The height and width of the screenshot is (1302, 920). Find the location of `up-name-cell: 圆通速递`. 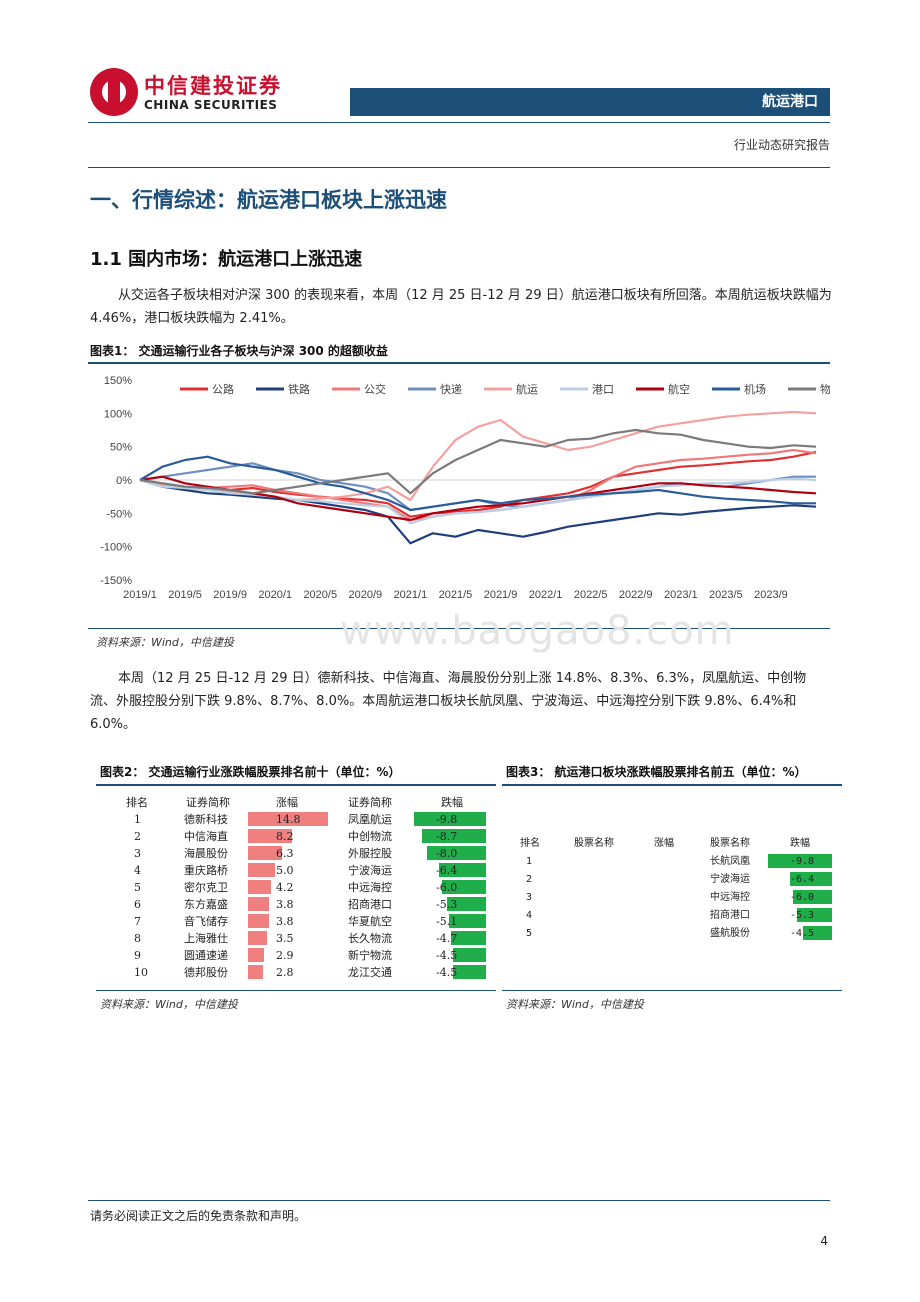

up-name-cell: 圆通速递 is located at coordinates (206, 955).